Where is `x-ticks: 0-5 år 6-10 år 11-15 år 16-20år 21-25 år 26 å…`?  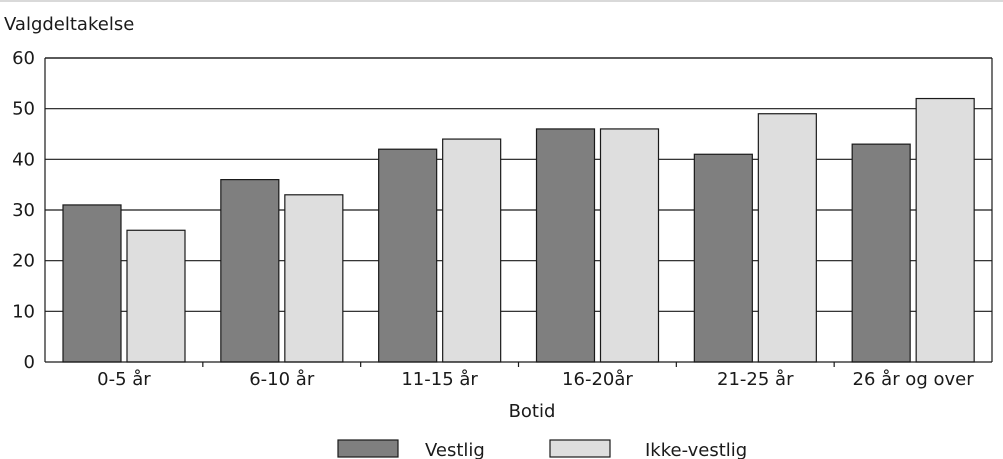
x-ticks: 0-5 år 6-10 år 11-15 år 16-20år 21-25 år 26 å… is located at coordinates (535, 379).